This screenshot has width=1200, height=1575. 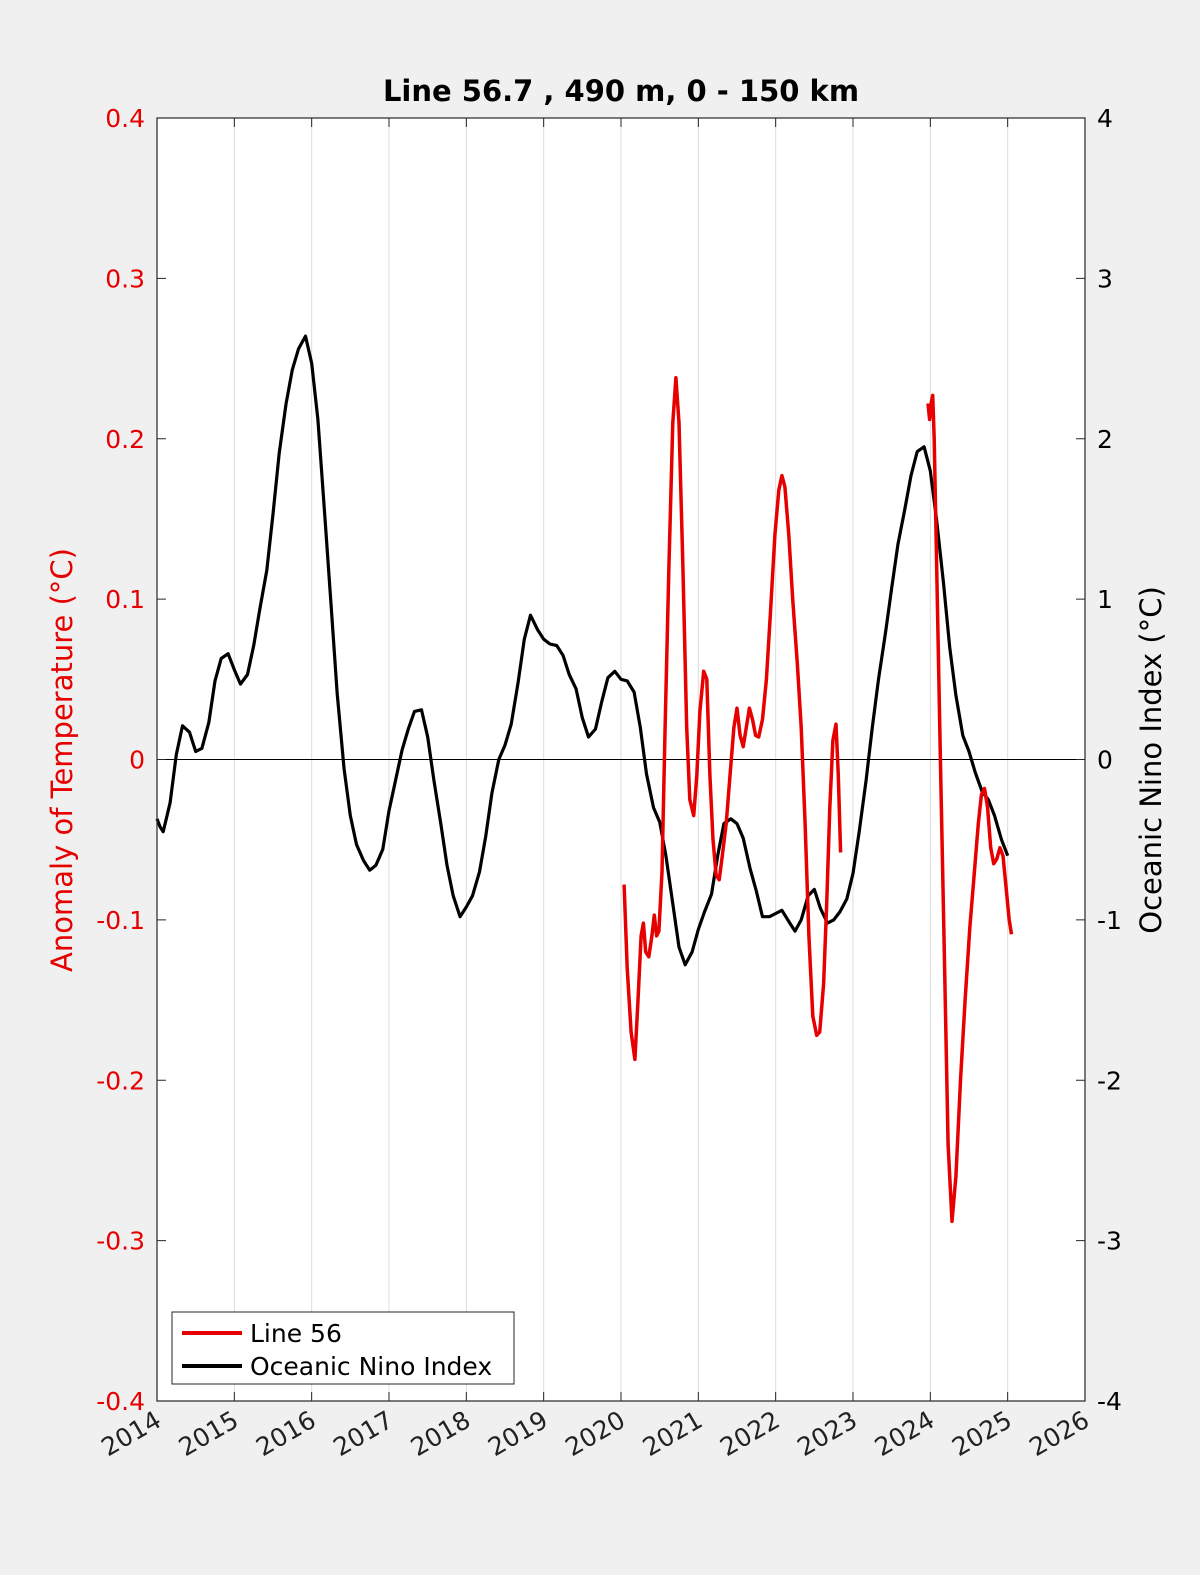 What do you see at coordinates (621, 91) in the screenshot?
I see `chart-title: Line 56.7 , 490 m, 0 - 150 km` at bounding box center [621, 91].